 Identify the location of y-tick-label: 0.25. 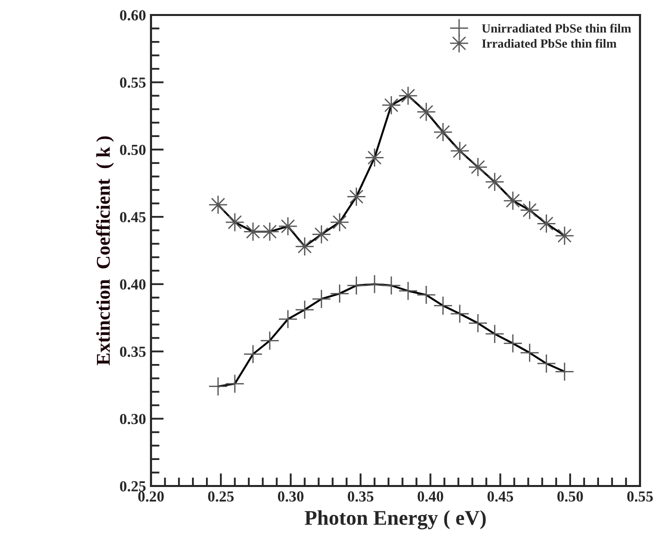
(133, 486).